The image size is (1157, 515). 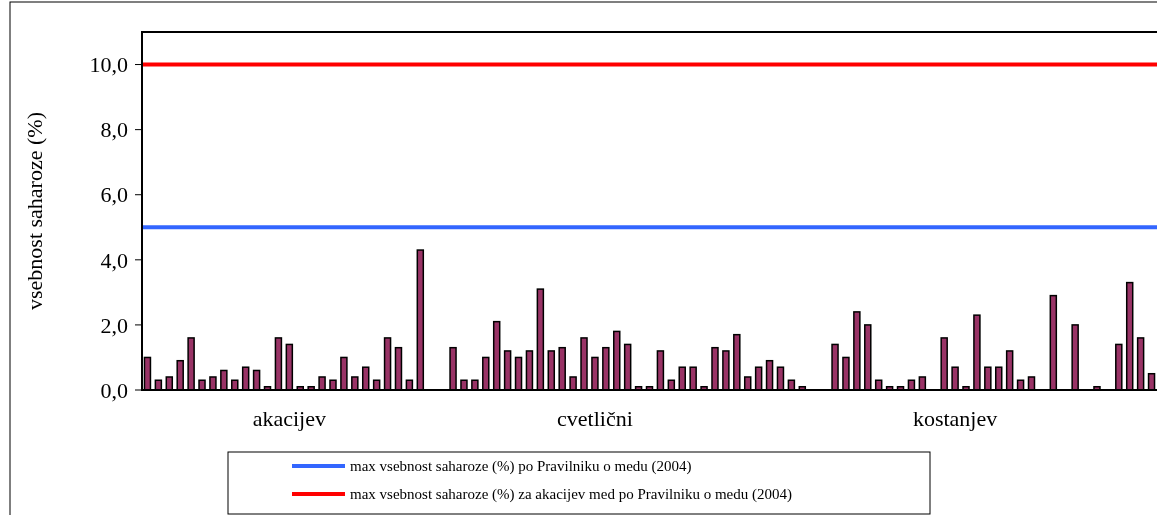 What do you see at coordinates (114, 260) in the screenshot?
I see `y-tick-label: 4,0` at bounding box center [114, 260].